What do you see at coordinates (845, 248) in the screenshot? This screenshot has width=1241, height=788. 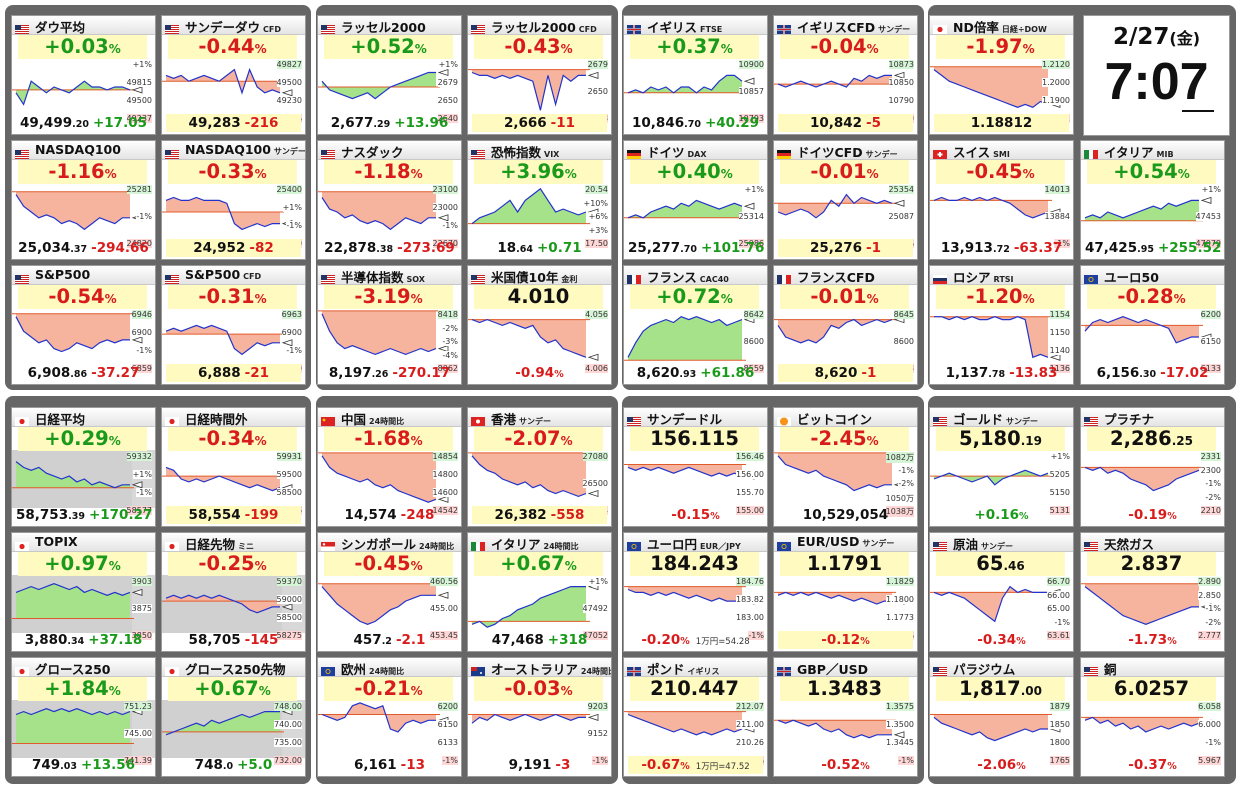 I see `price-footer: 25,276 -1` at bounding box center [845, 248].